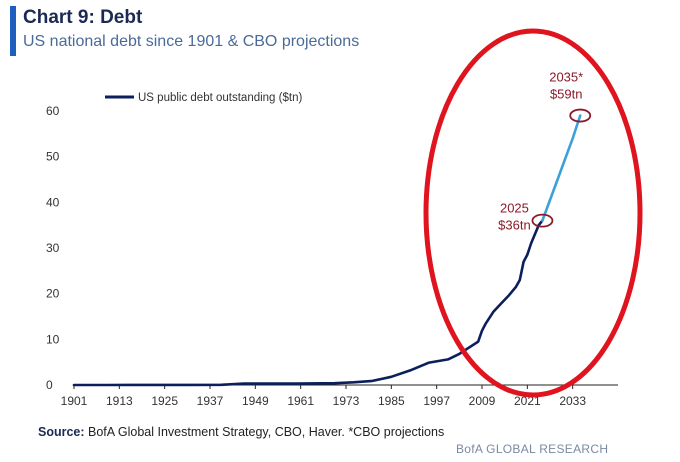 The width and height of the screenshot is (680, 462). What do you see at coordinates (164, 401) in the screenshot?
I see `x-tick-label: 1925` at bounding box center [164, 401].